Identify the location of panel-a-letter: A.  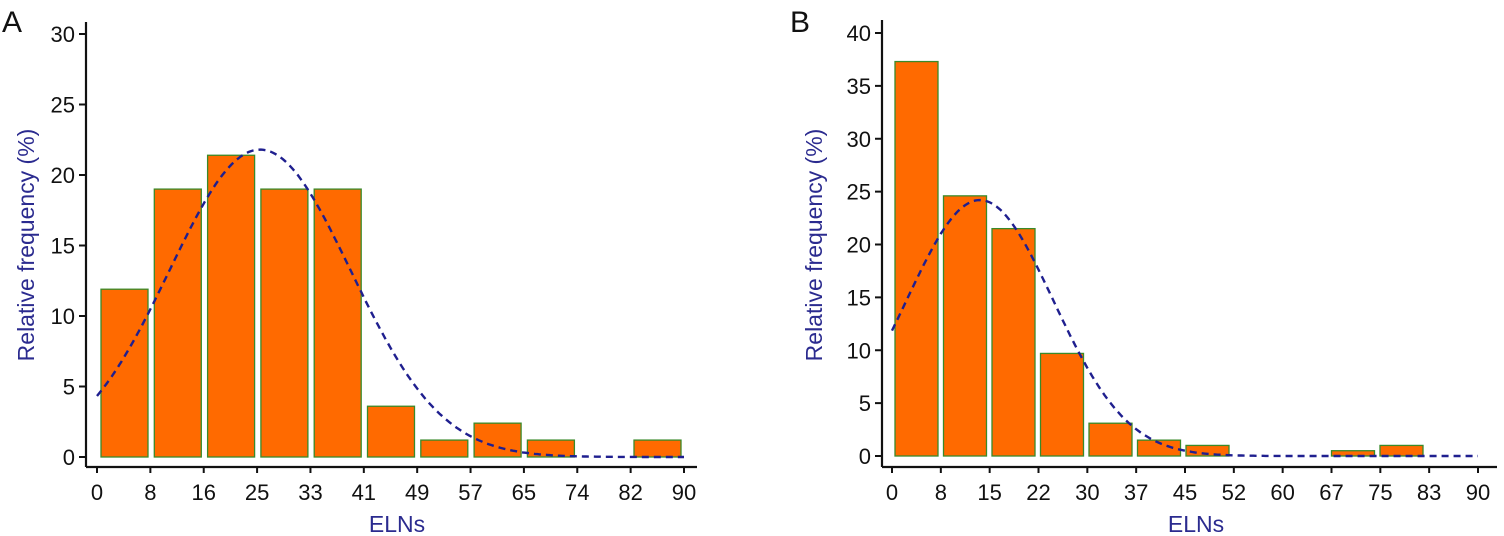
(12, 22).